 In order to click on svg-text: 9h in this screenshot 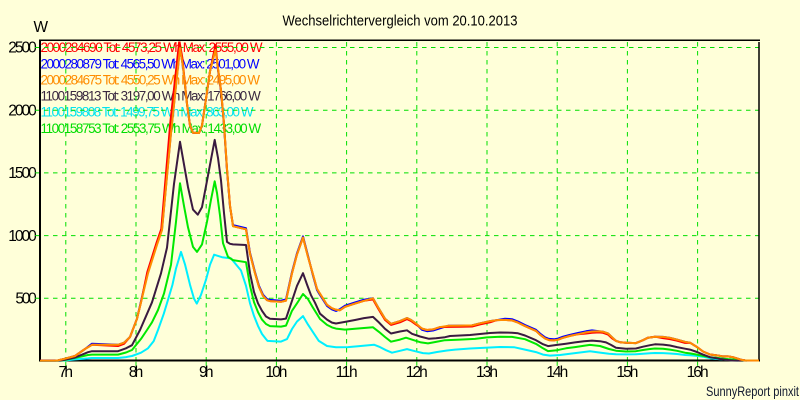, I will do `click(206, 372)`.